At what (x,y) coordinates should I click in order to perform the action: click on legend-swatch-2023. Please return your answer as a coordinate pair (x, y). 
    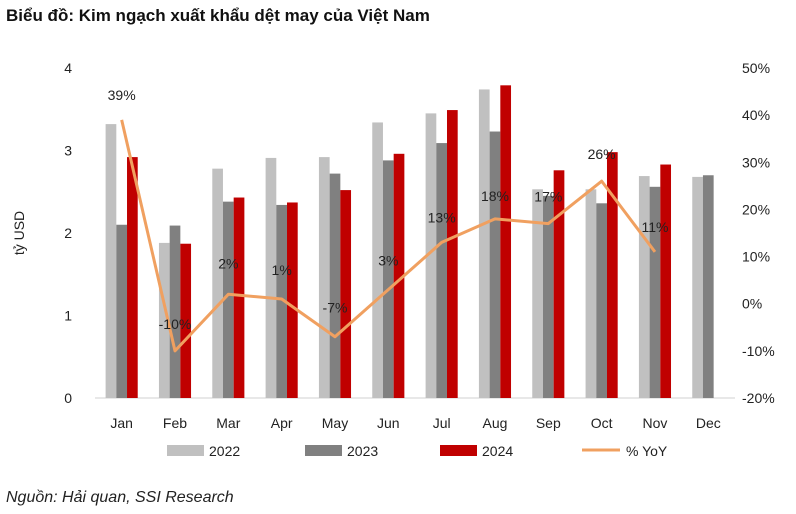
    Looking at the image, I should click on (323, 450).